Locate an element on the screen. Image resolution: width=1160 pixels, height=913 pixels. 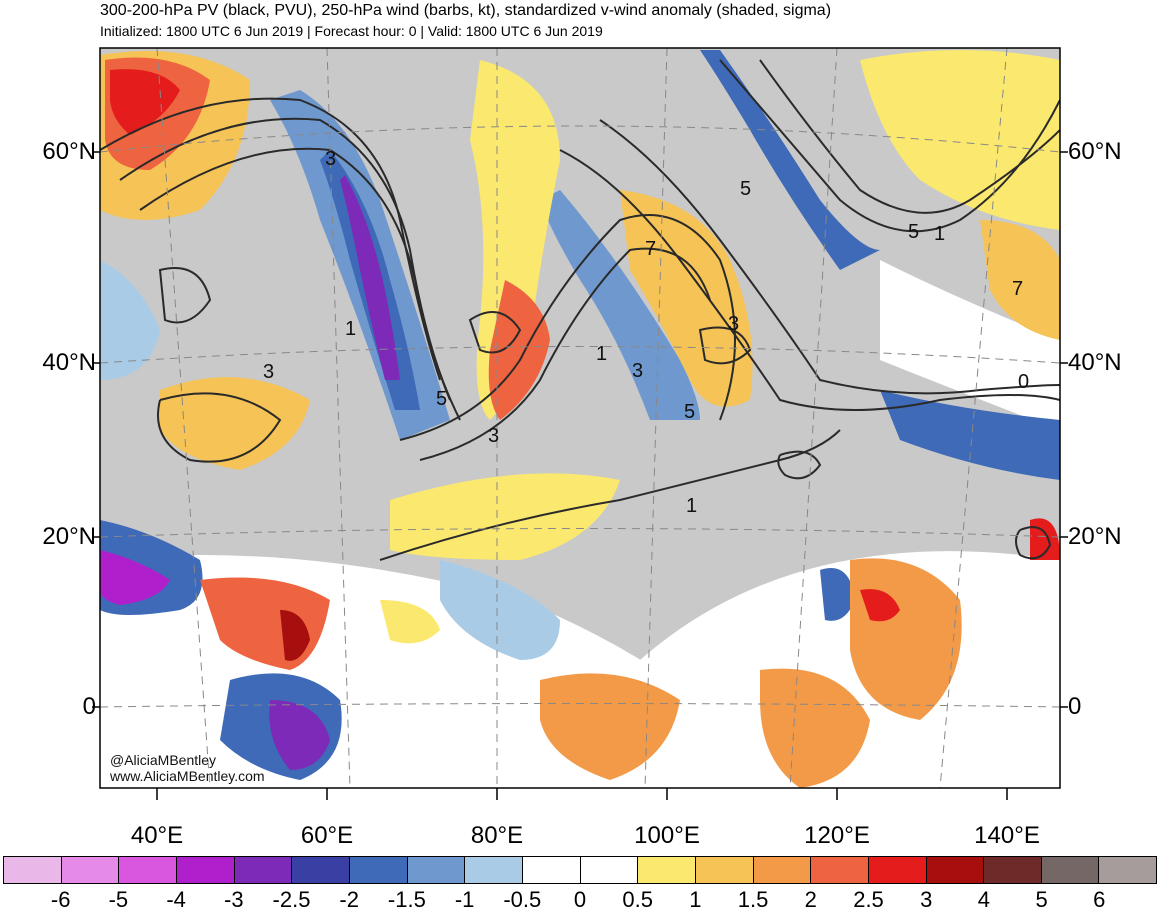
colorbar-tick-label: 4 is located at coordinates (984, 899).